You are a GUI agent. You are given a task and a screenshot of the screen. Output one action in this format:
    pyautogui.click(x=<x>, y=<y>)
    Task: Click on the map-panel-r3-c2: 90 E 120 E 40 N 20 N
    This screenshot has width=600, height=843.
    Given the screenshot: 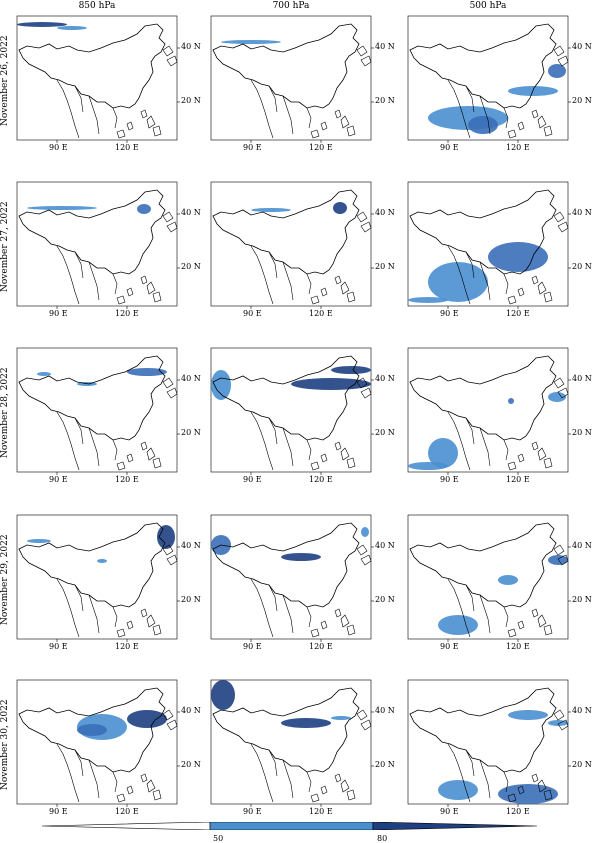 What is the action you would take?
    pyautogui.click(x=302, y=415)
    